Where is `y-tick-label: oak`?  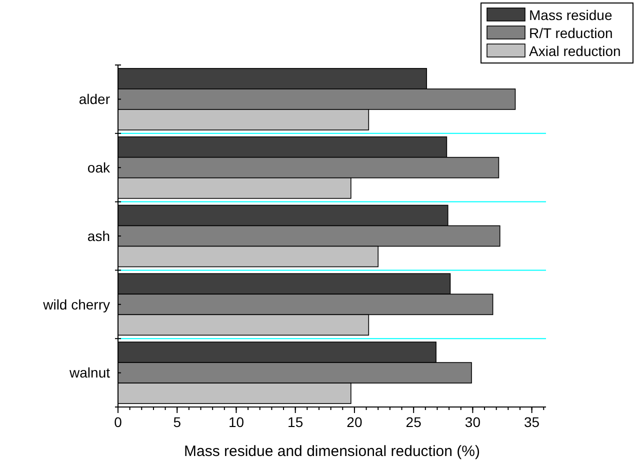 y-tick-label: oak is located at coordinates (99, 168).